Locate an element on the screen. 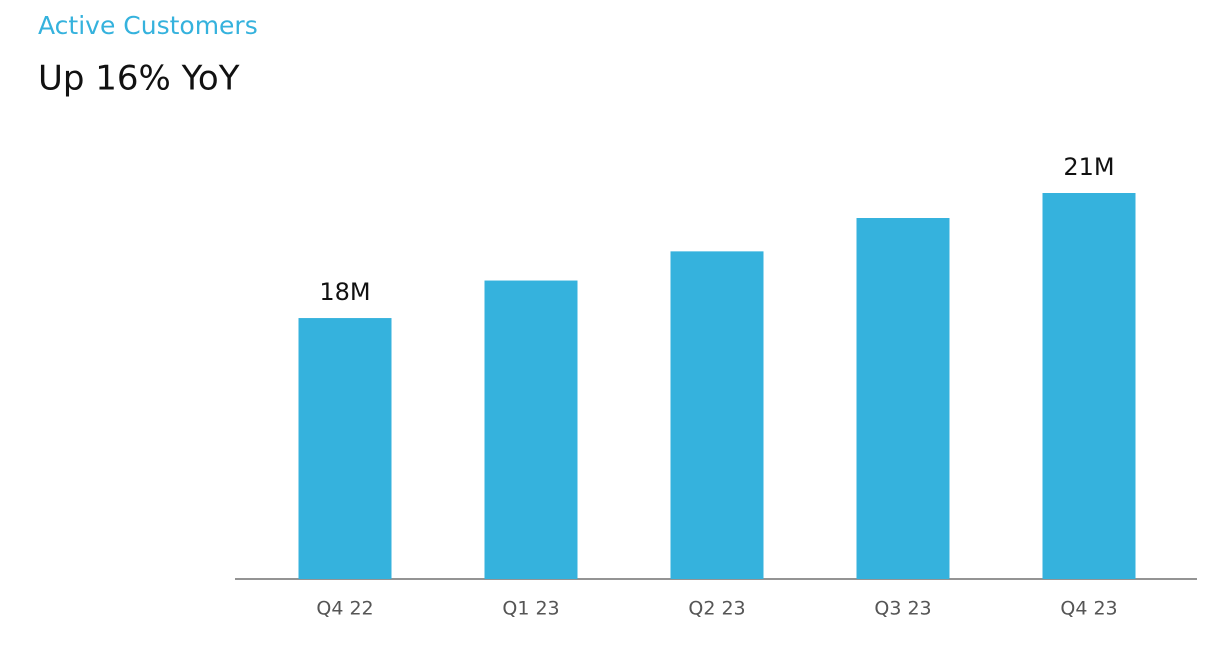  data-label: 21M is located at coordinates (1088, 167).